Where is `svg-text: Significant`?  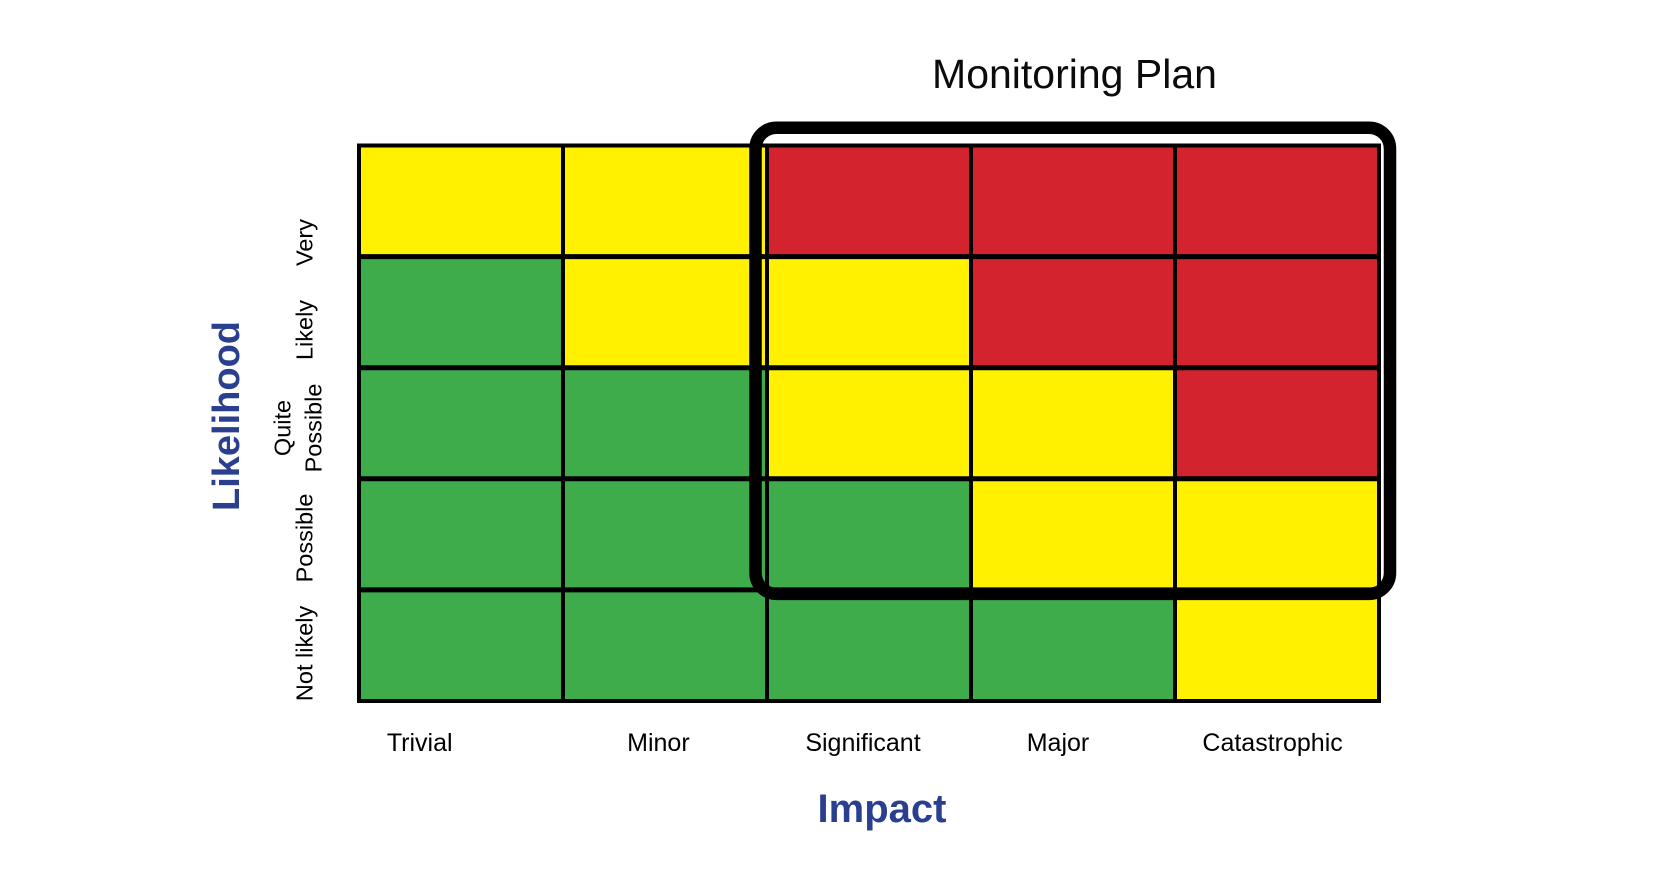
svg-text: Significant is located at coordinates (862, 743).